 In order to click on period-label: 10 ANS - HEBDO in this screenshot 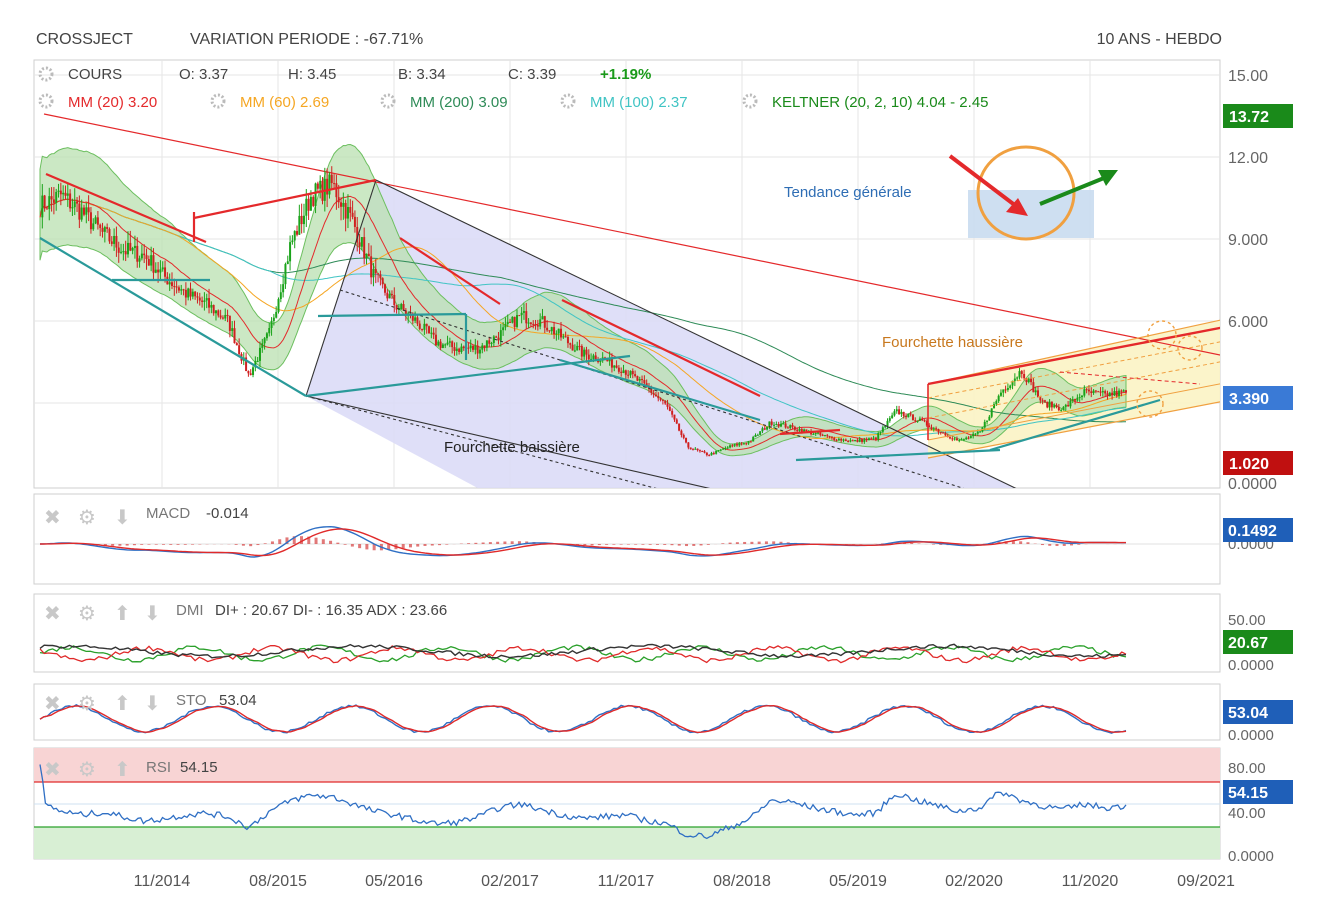, I will do `click(1159, 39)`.